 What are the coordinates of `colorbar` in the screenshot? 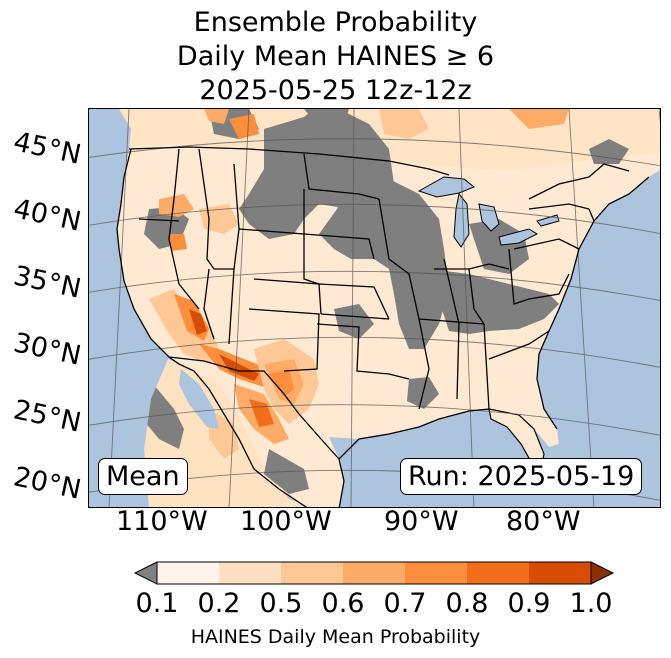 It's located at (374, 573).